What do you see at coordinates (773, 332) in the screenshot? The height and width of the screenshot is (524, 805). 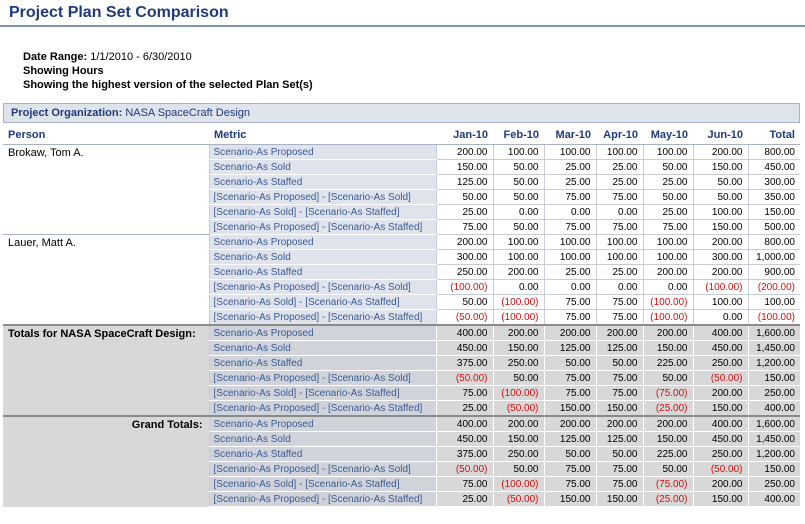 I see `value-cell: 1,600.00` at bounding box center [773, 332].